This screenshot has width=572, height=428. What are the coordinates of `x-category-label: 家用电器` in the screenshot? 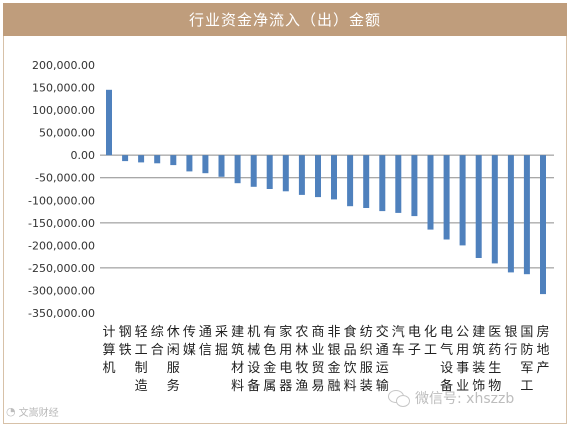 It's located at (285, 359).